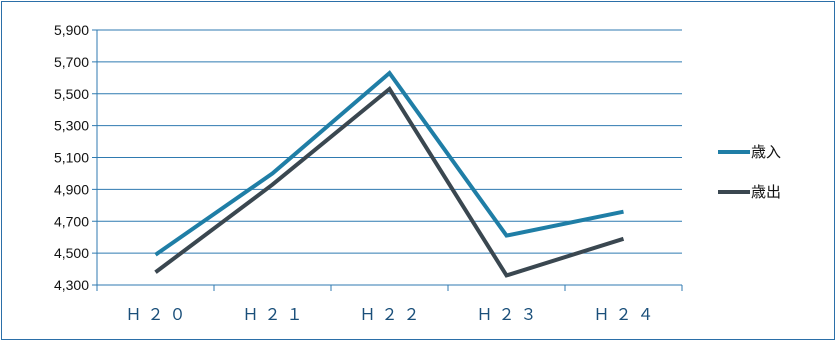 The width and height of the screenshot is (838, 343). I want to click on y-tick-label: 4,500, so click(71, 253).